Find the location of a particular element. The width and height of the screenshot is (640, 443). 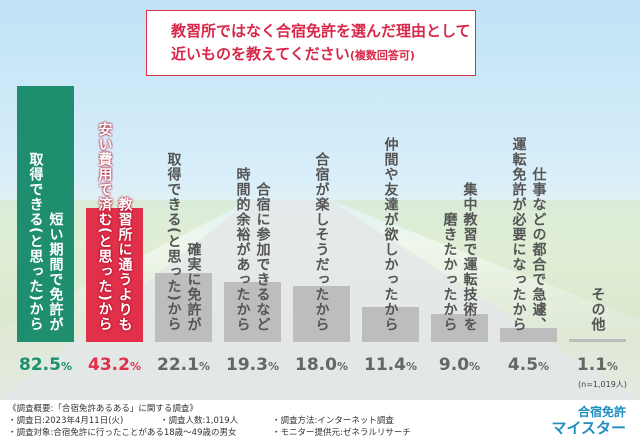

bar-label: 仲間や友達が欲しかったから is located at coordinates (390, 234).